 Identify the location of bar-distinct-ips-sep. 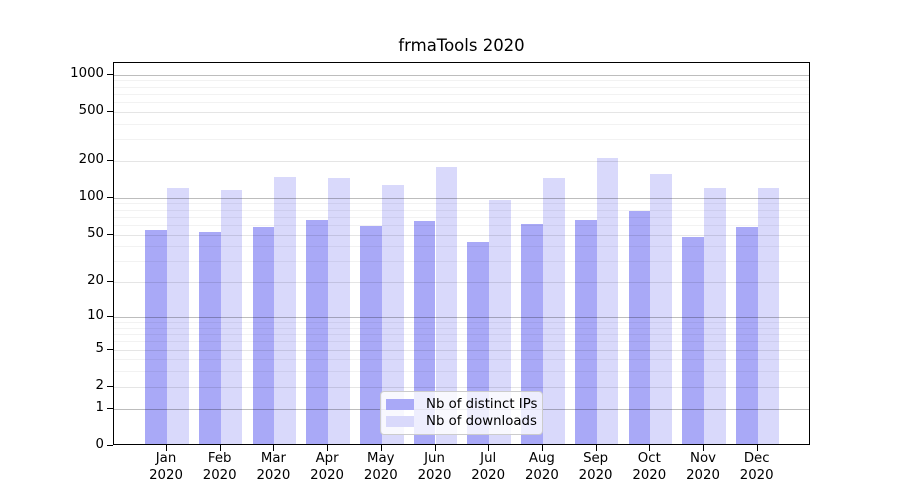
(585, 331).